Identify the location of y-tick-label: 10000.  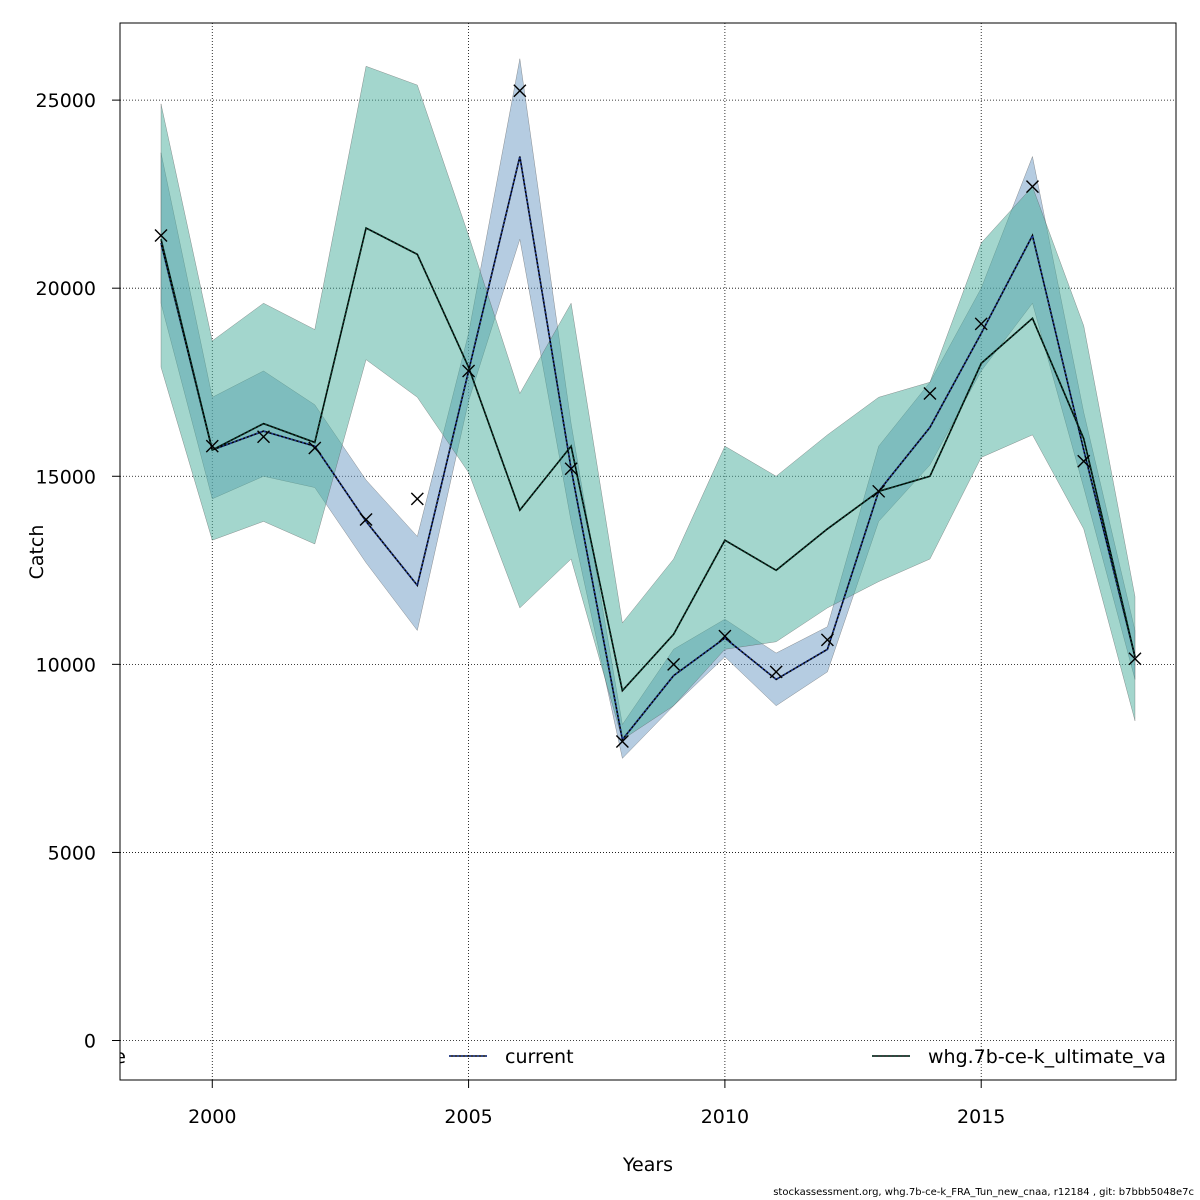
(66, 665).